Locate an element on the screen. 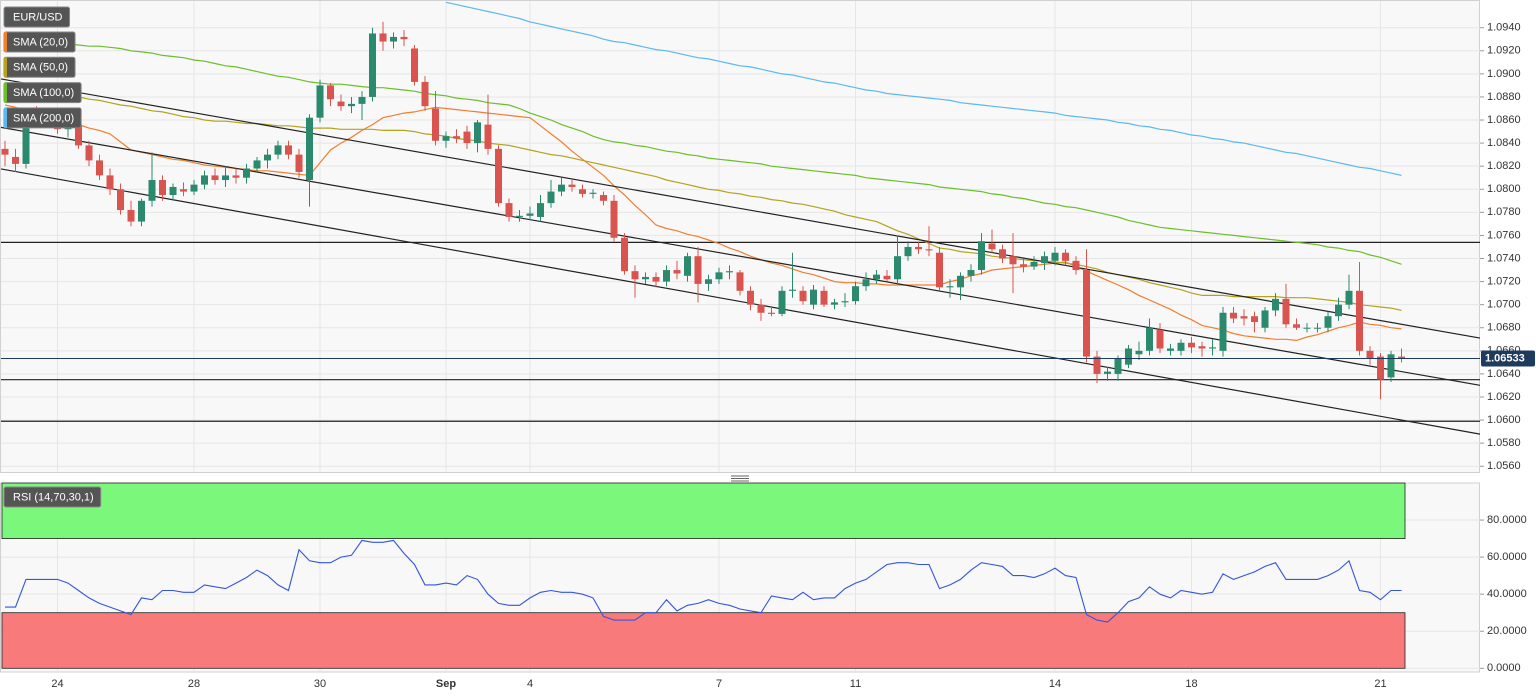 Image resolution: width=1536 pixels, height=699 pixels. legend-label: SMA (20,0) is located at coordinates (40, 42).